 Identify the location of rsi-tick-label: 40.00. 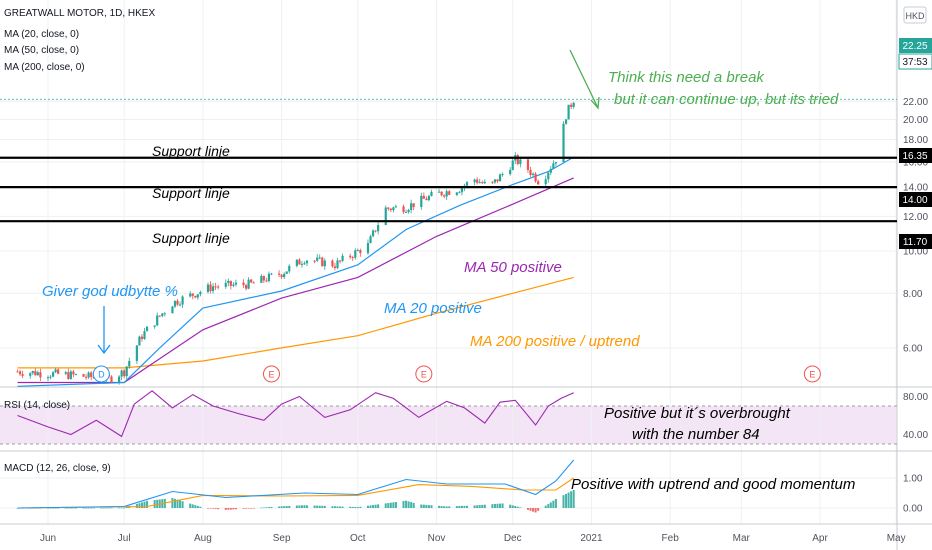
(915, 435).